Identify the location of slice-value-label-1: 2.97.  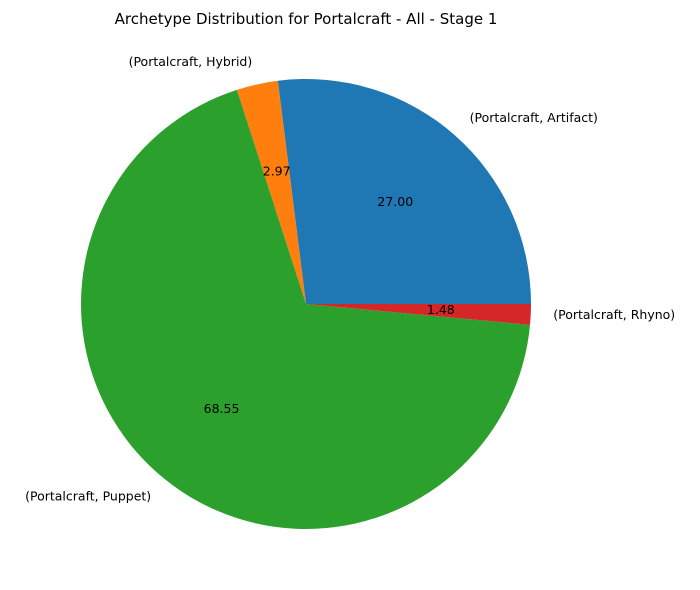
(277, 171).